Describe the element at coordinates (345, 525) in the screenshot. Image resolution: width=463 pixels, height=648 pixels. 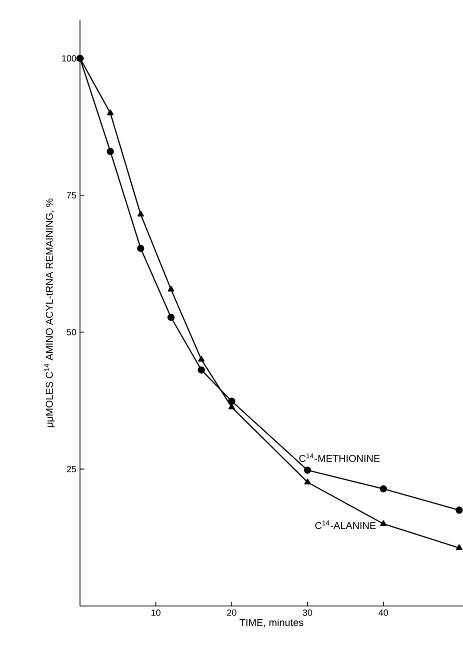
I see `series-label: C$^{14}$-ALANINE` at that location.